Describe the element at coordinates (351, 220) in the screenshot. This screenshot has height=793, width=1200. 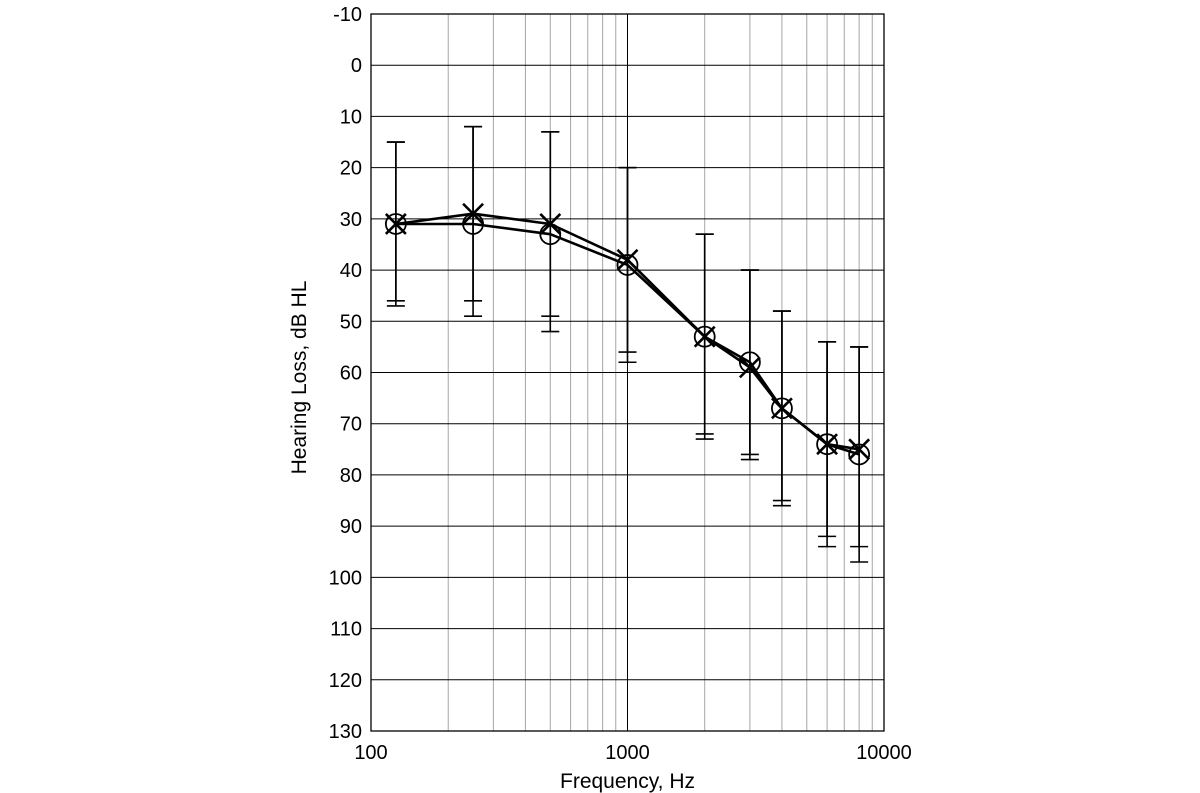
I see `y-tick-label: 30` at that location.